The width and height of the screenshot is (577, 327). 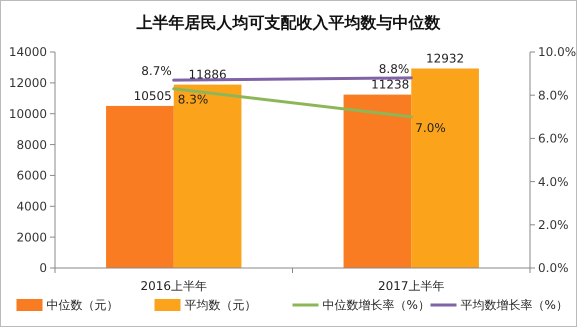 What do you see at coordinates (82, 305) in the screenshot?
I see `legend-label: 中位数（元）` at bounding box center [82, 305].